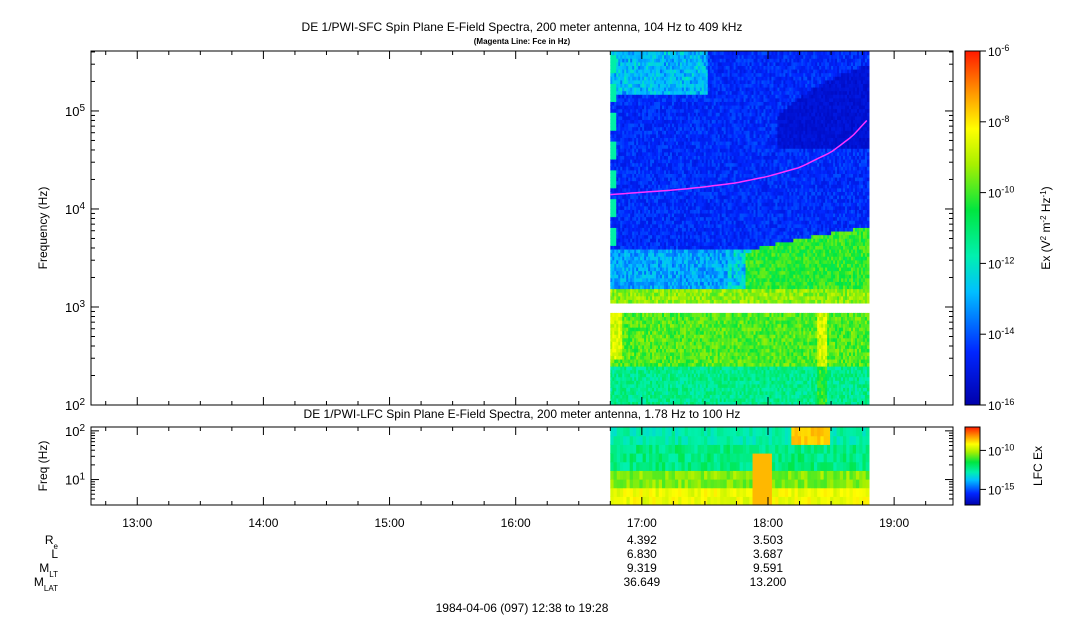  I want to click on sfc-subtitle: (Magenta Line: Fce in Hz), so click(522, 41).